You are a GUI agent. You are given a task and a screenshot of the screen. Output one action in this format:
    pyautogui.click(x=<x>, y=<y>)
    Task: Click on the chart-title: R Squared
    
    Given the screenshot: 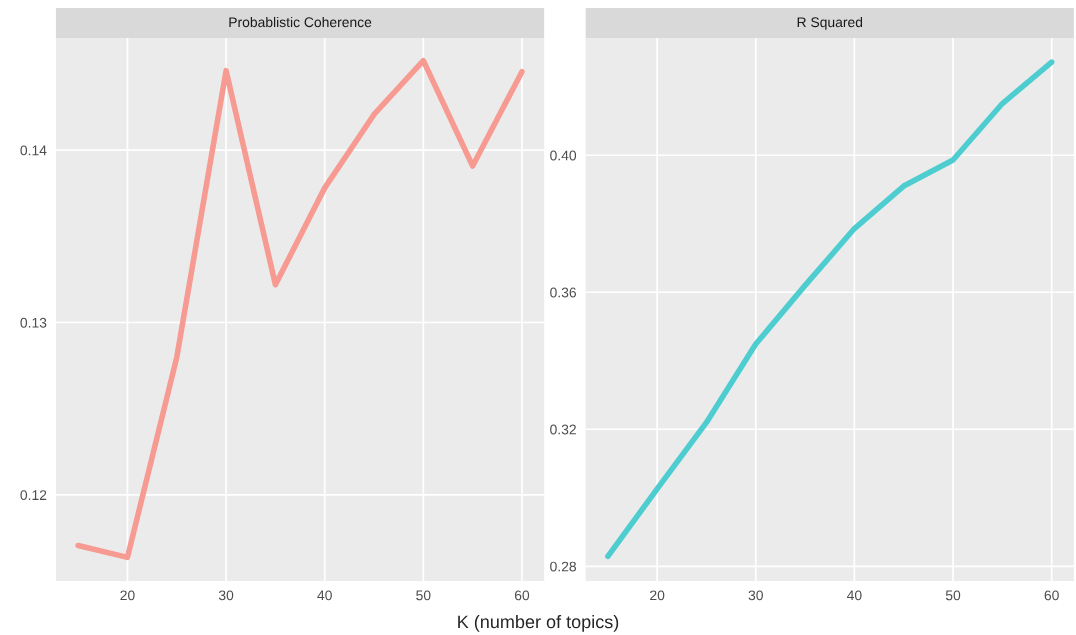 What is the action you would take?
    pyautogui.click(x=830, y=23)
    